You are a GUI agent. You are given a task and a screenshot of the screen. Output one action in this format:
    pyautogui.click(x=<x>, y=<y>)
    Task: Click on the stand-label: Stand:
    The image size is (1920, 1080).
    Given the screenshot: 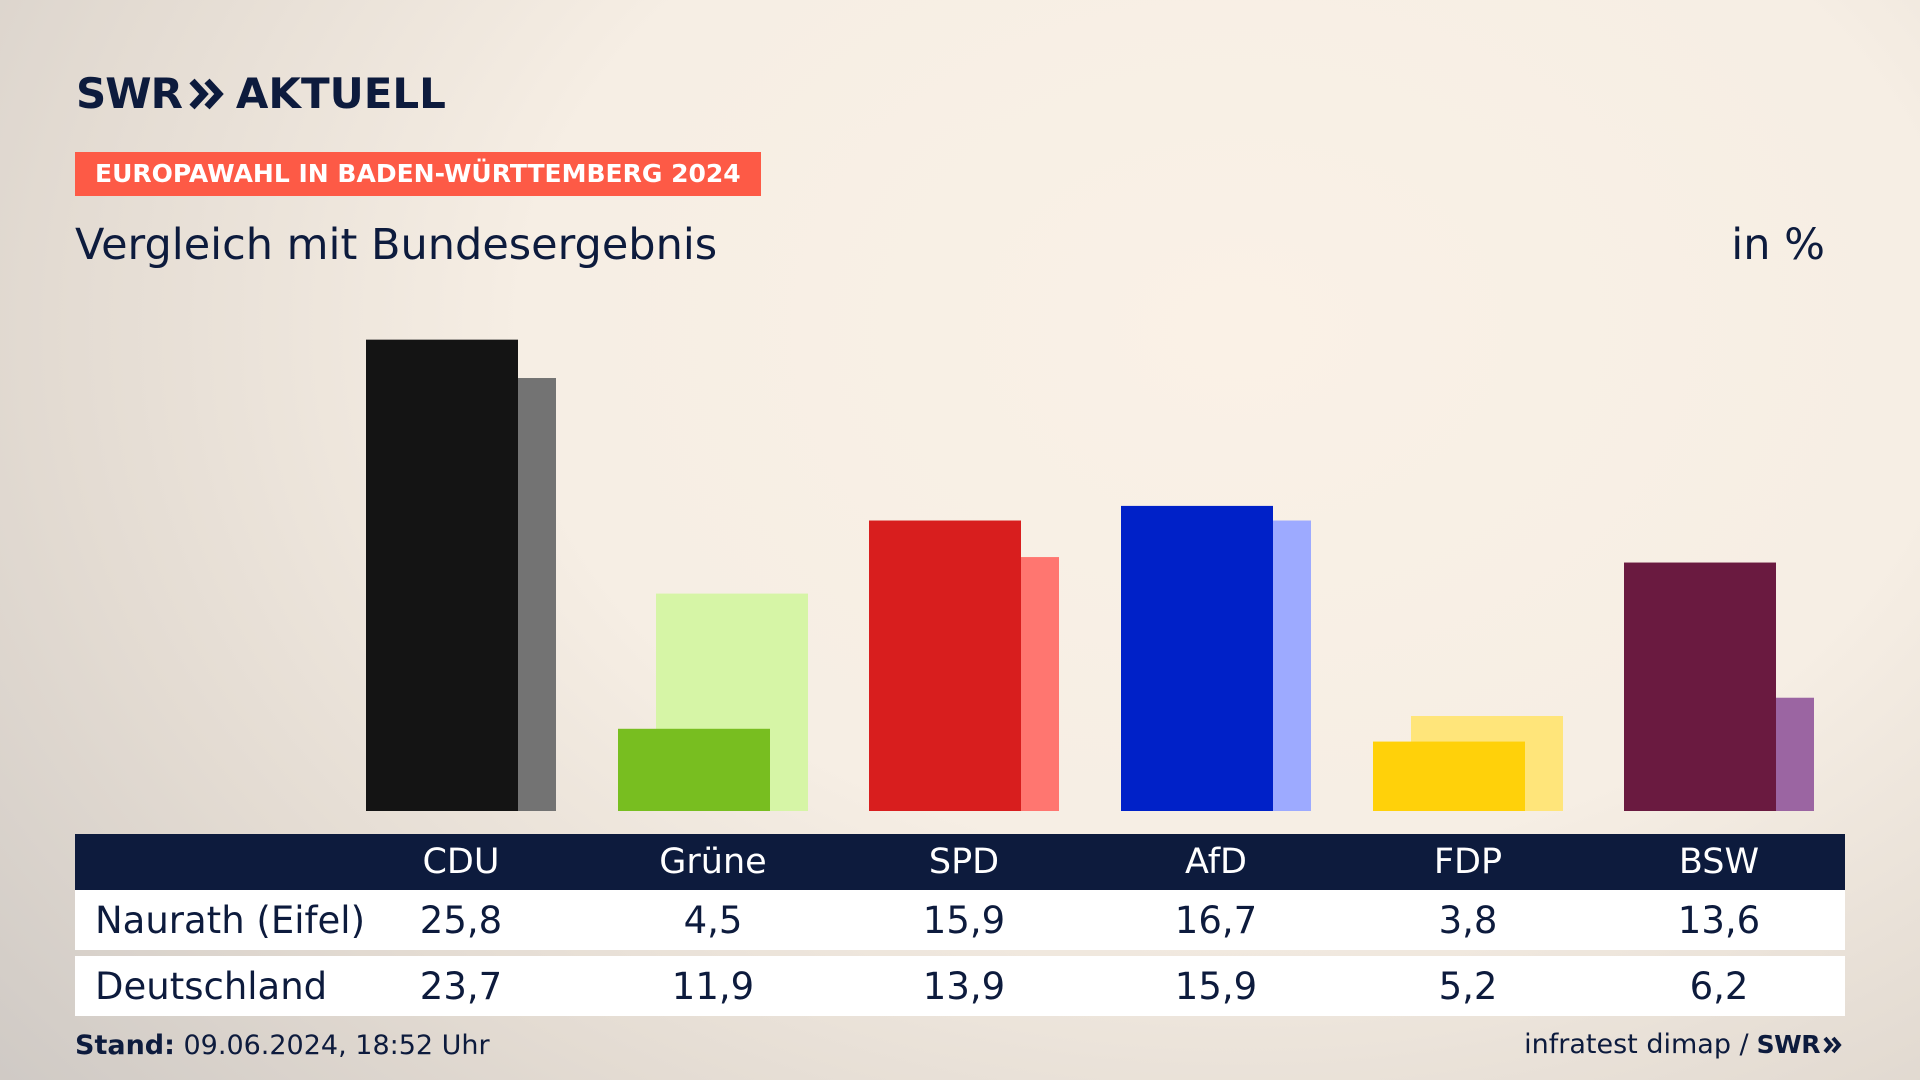 What is the action you would take?
    pyautogui.click(x=125, y=1045)
    